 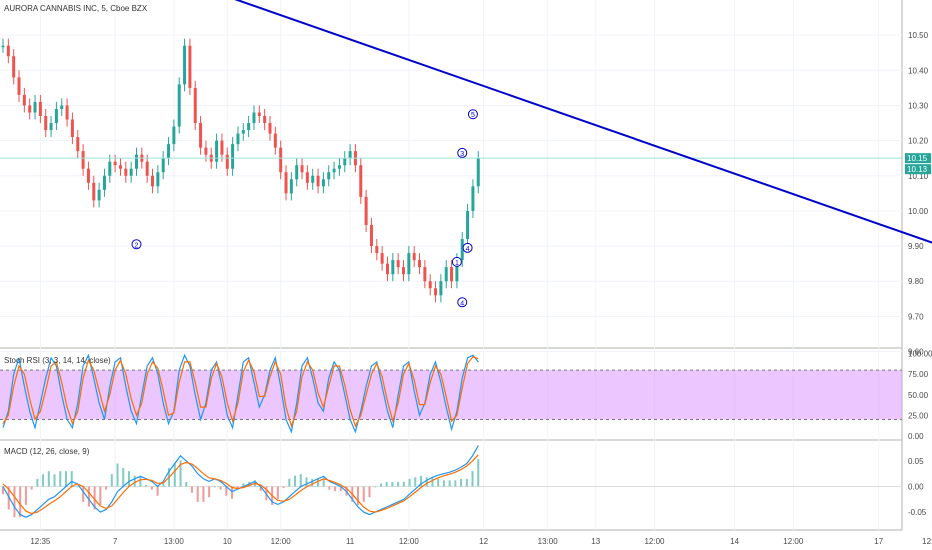 I want to click on price-tick-label: 10.00, so click(x=918, y=211).